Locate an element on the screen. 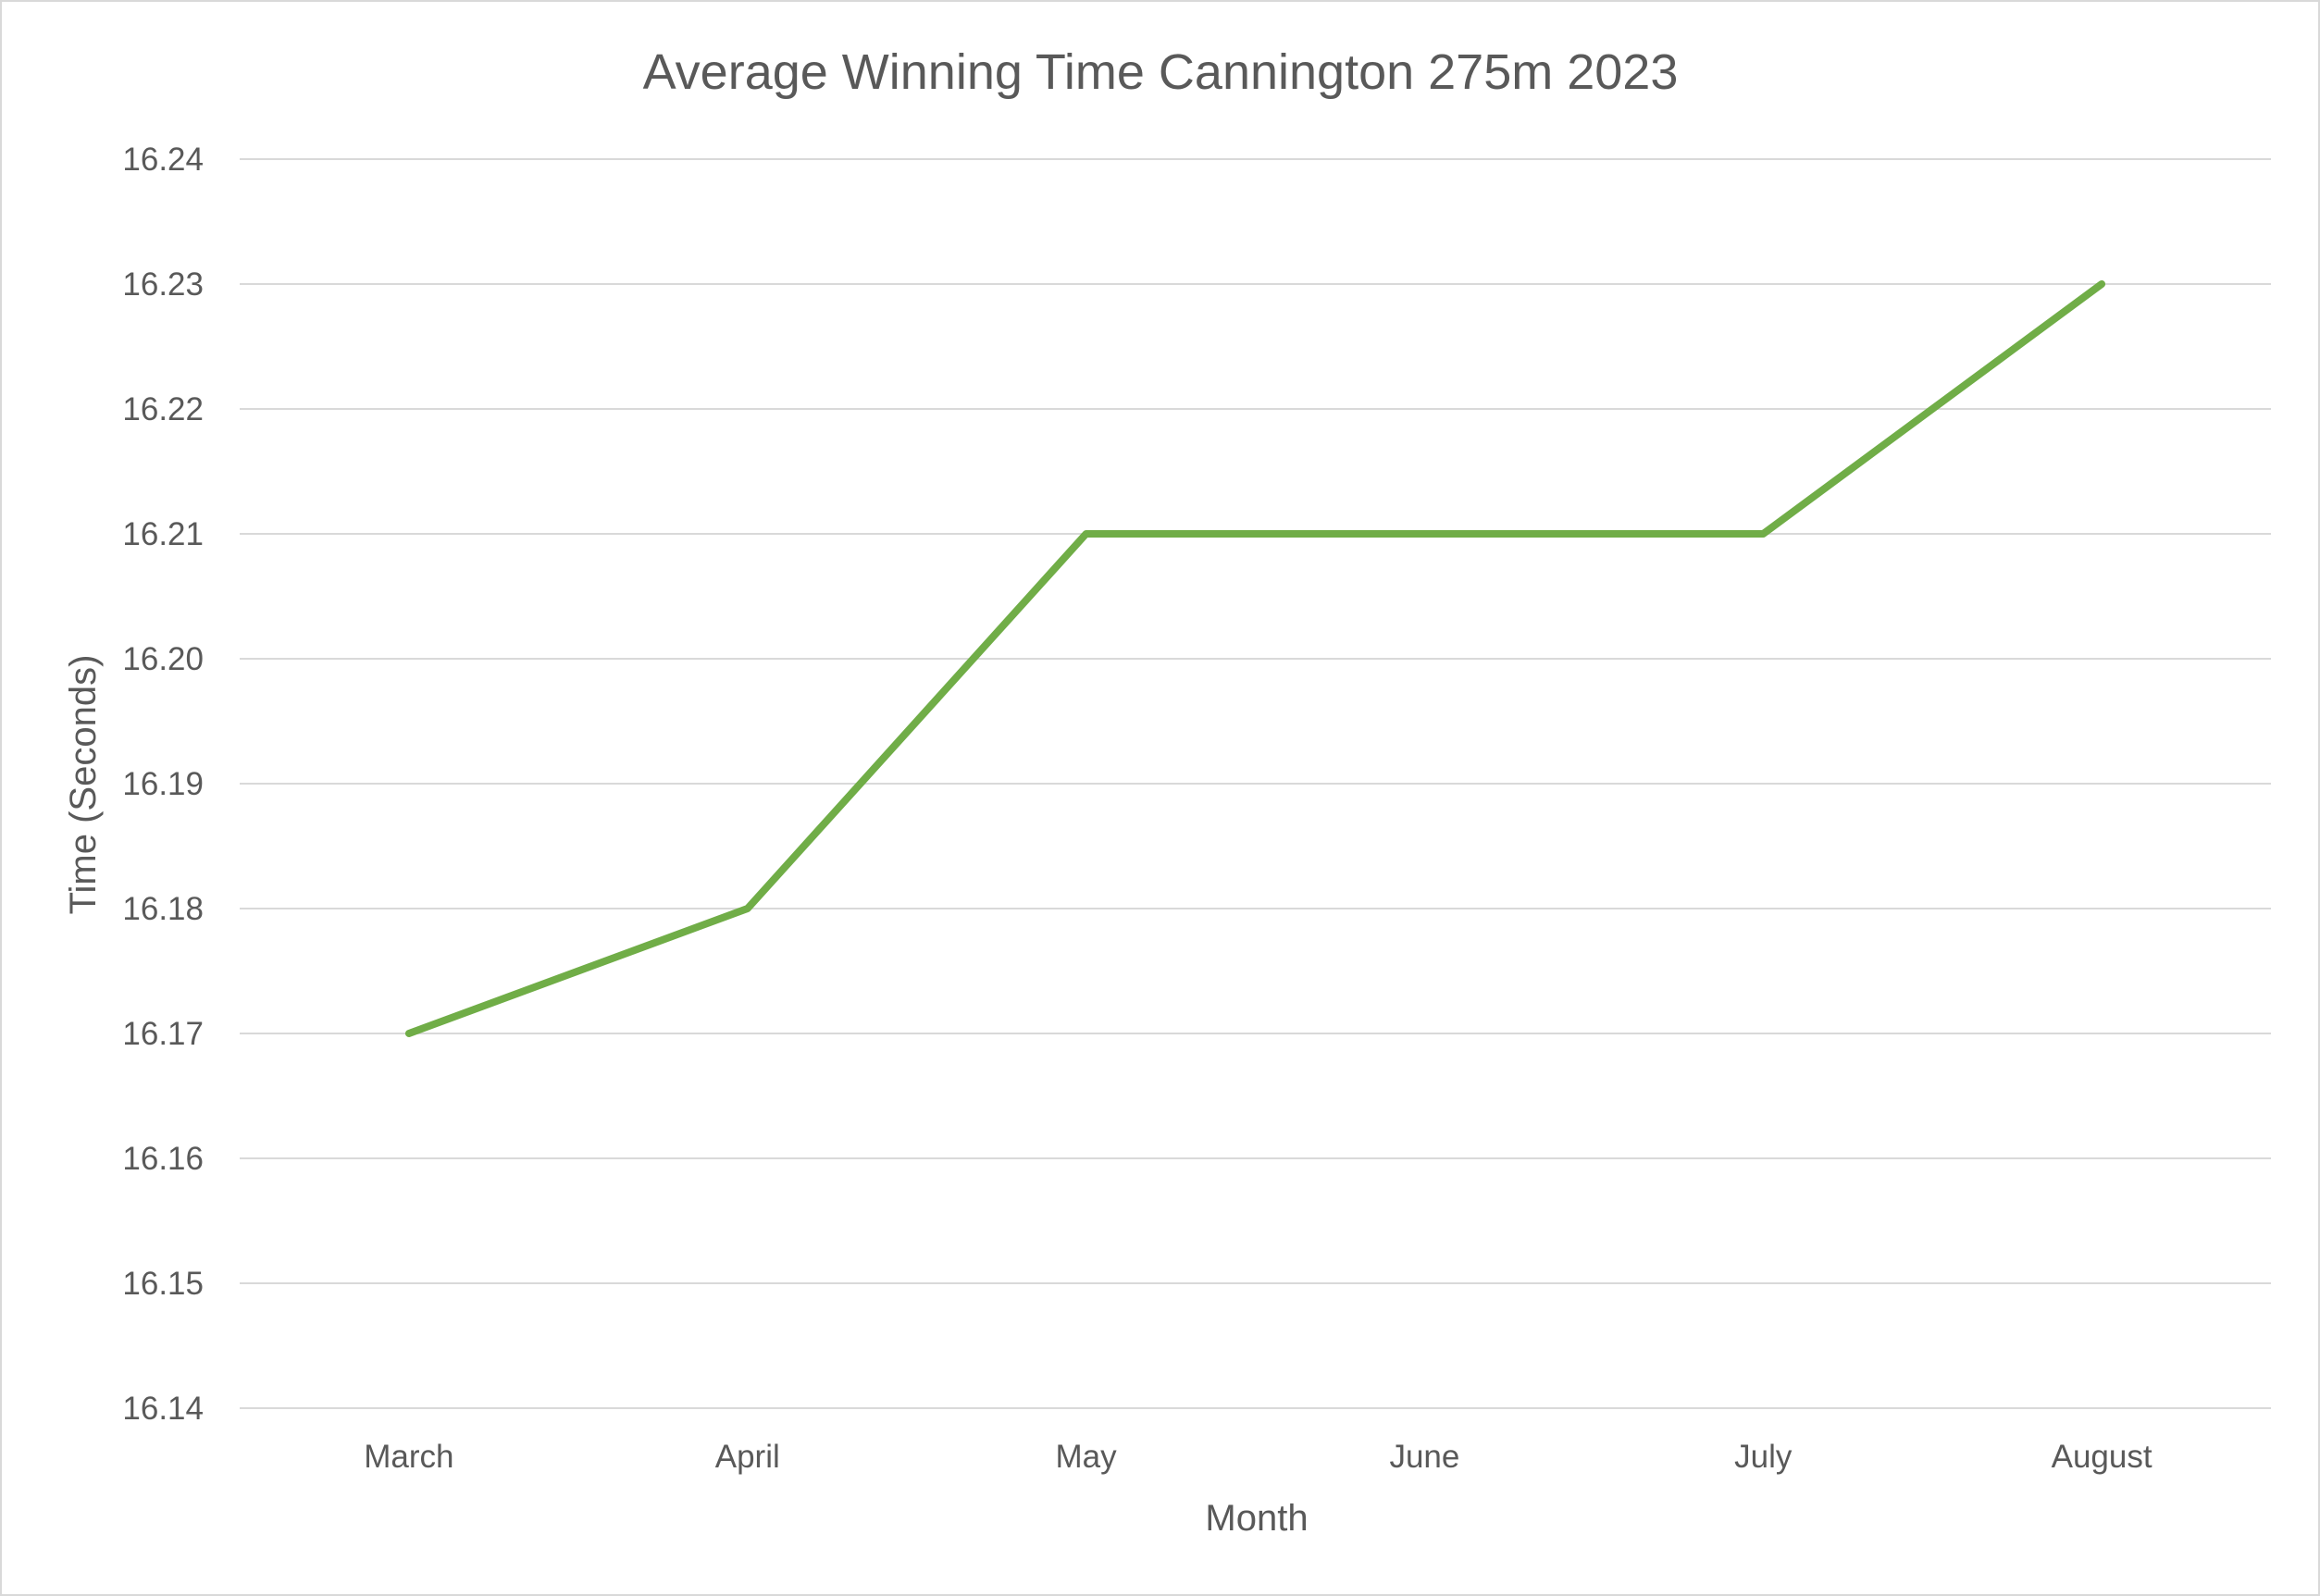 The width and height of the screenshot is (2320, 1596). y-tick-label: 16.16 is located at coordinates (163, 1159).